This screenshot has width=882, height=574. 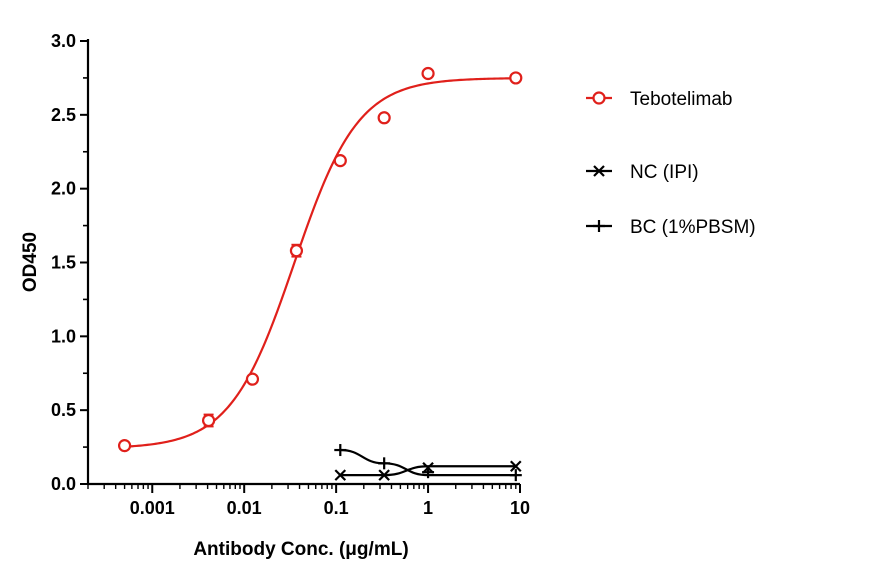 What do you see at coordinates (152, 508) in the screenshot?
I see `x-tick-label: 0.001` at bounding box center [152, 508].